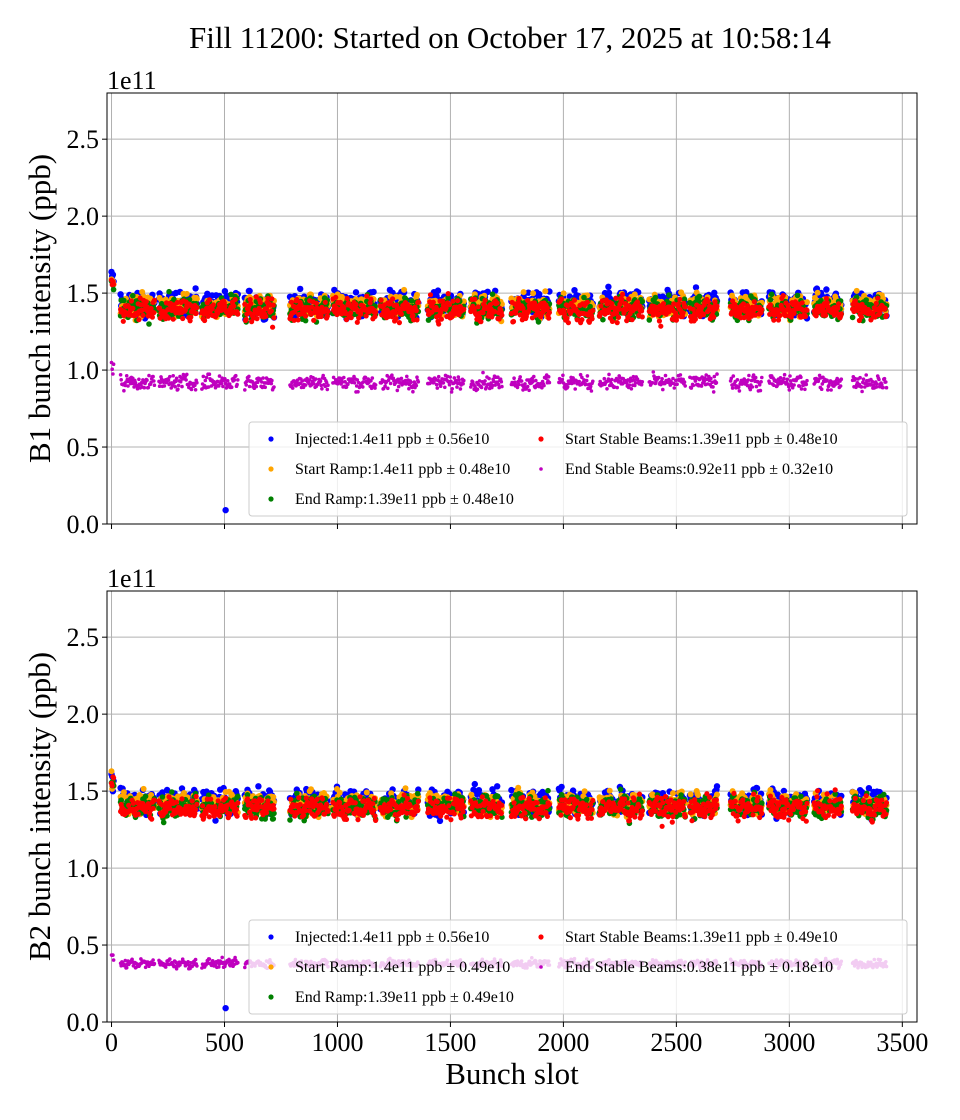 Image resolution: width=960 pixels, height=1120 pixels. I want to click on legend-label: End Stable Beams:0.92e11 ppb ± 0.32e10, so click(699, 469).